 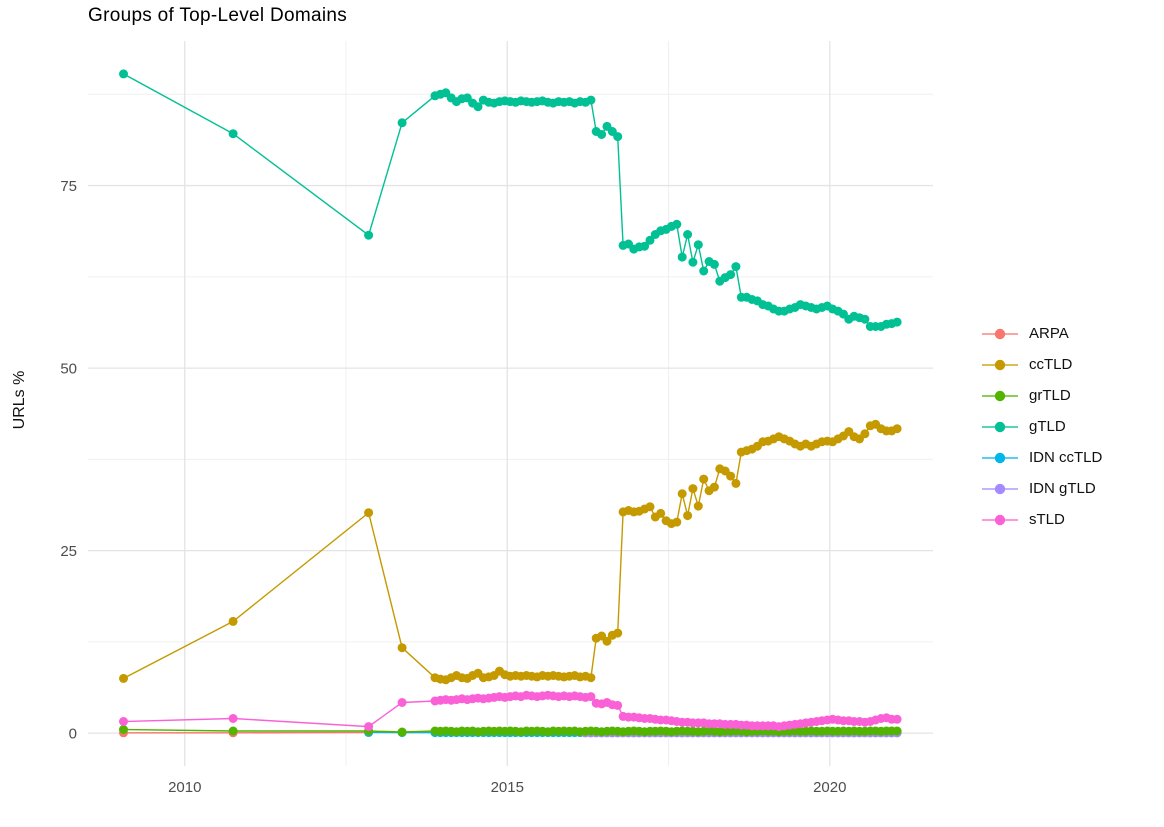 I want to click on y-tick-label: 0, so click(x=73, y=733).